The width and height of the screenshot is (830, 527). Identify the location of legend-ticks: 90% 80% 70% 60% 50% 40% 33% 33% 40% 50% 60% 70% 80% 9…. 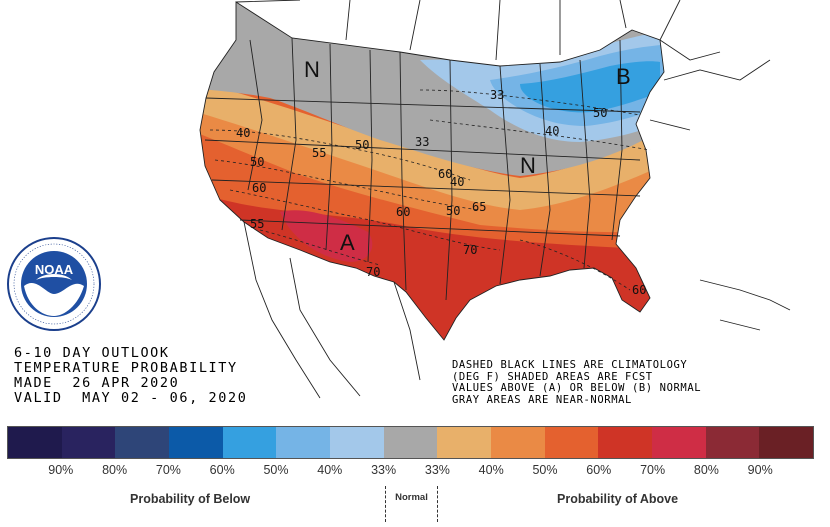
(410, 471).